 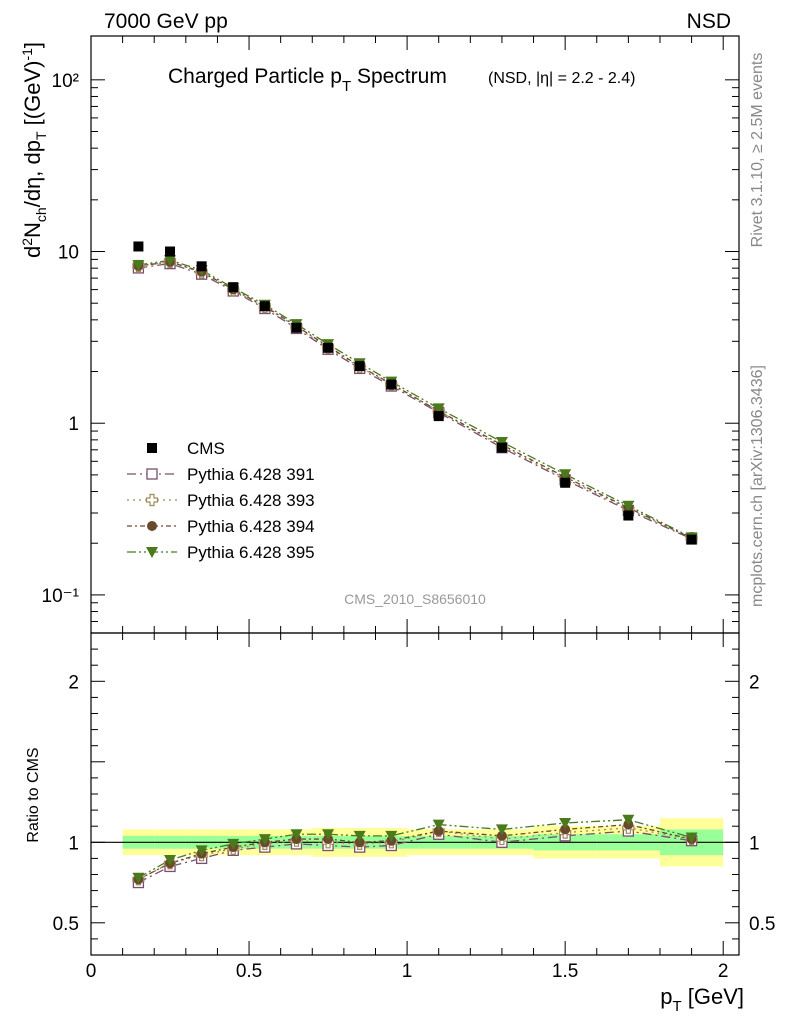 What do you see at coordinates (91, 971) in the screenshot?
I see `x-tick-label: 0` at bounding box center [91, 971].